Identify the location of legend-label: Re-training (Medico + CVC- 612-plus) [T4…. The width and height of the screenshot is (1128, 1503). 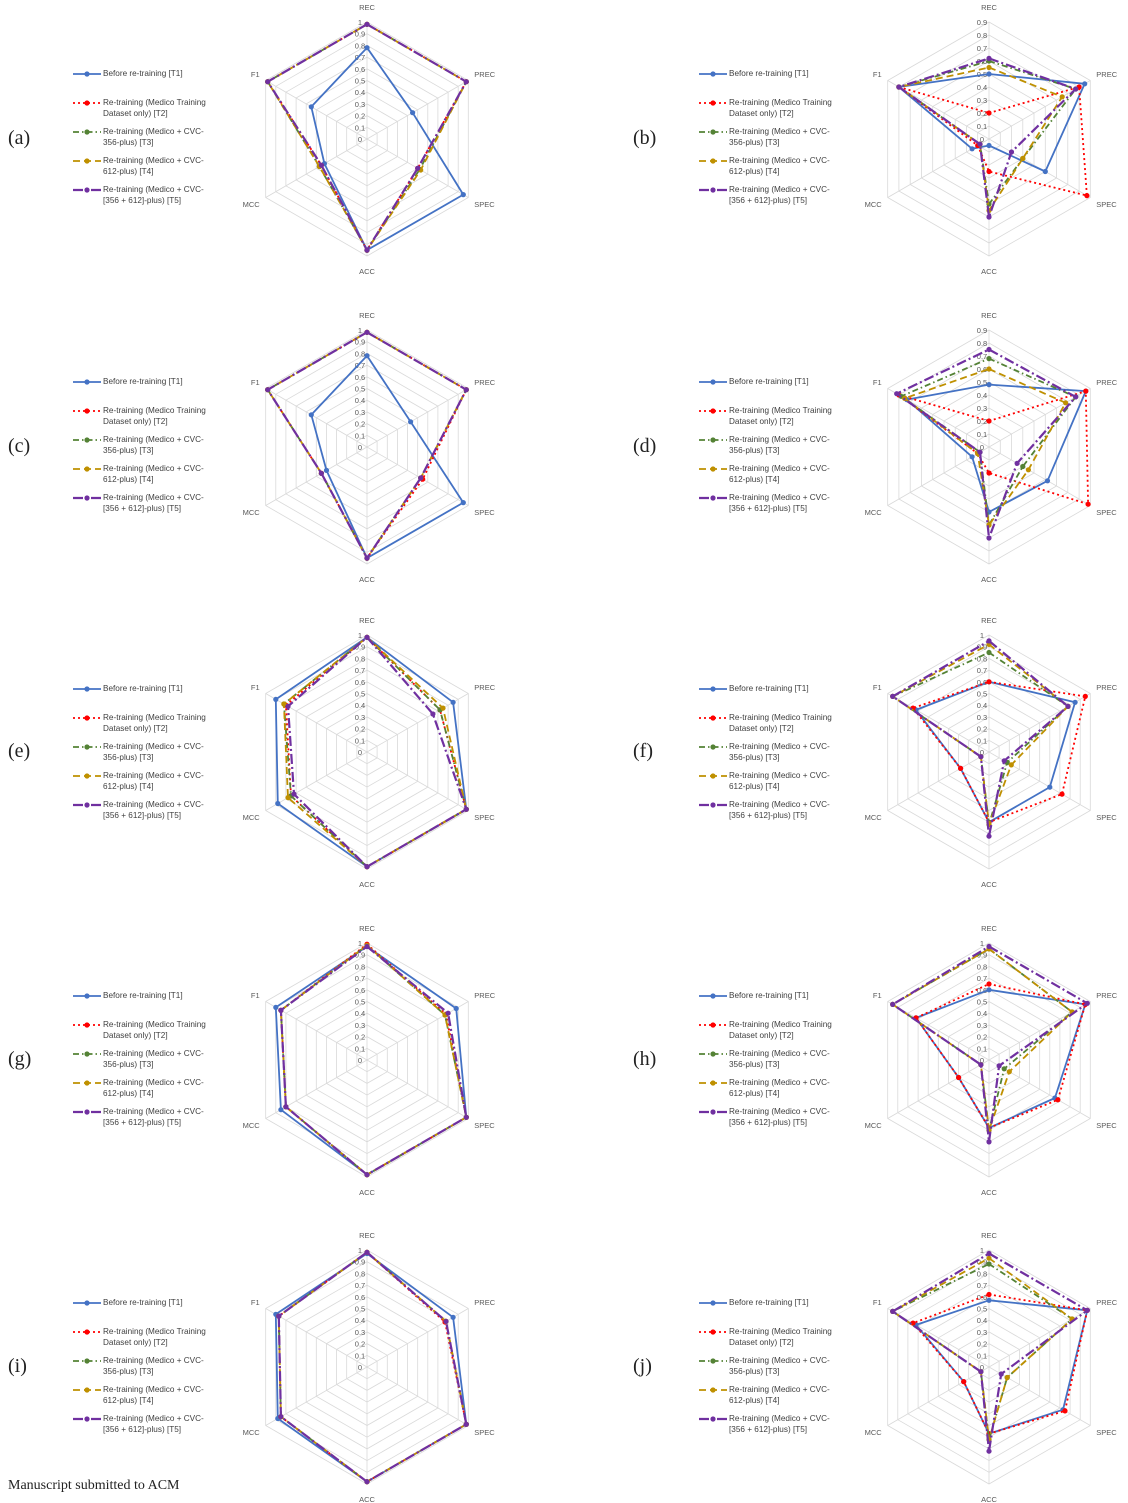
(779, 781).